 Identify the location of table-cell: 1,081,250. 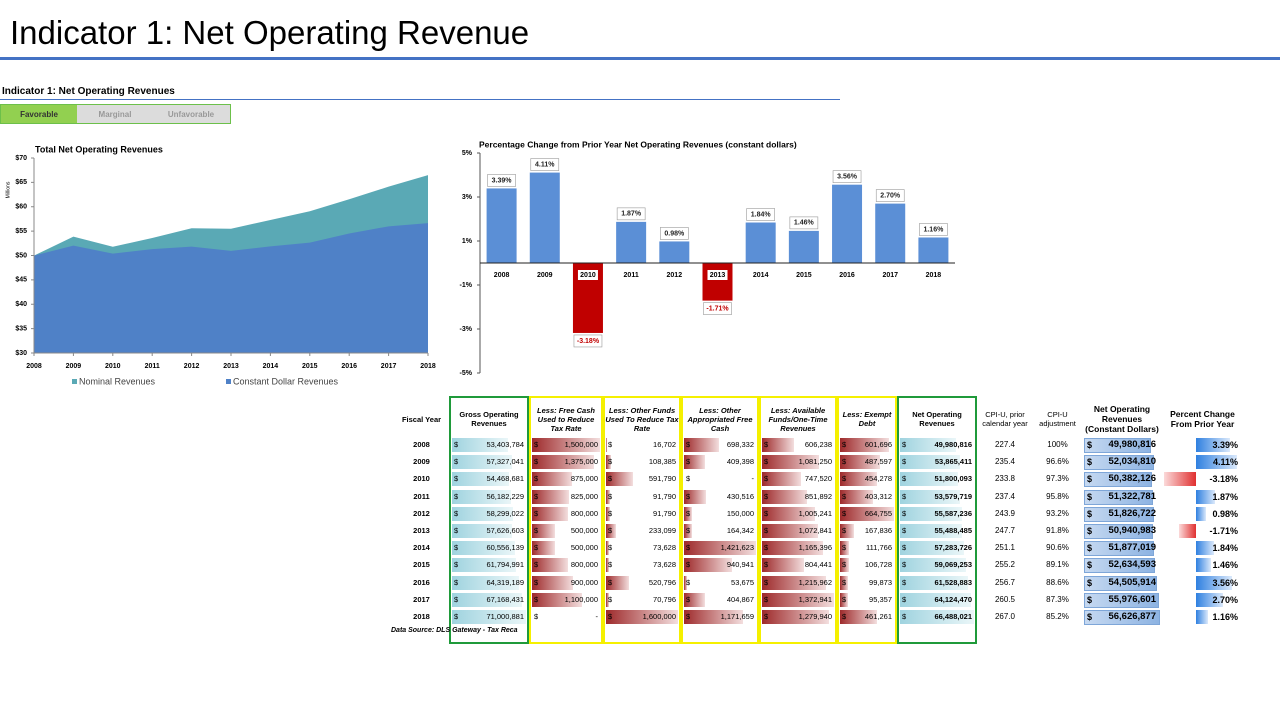
(815, 462).